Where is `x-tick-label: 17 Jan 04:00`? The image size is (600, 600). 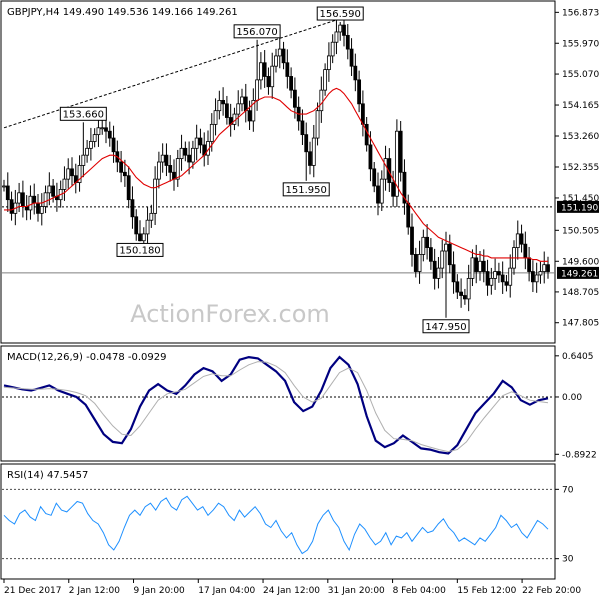
x-tick-label: 17 Jan 04:00 is located at coordinates (226, 591).